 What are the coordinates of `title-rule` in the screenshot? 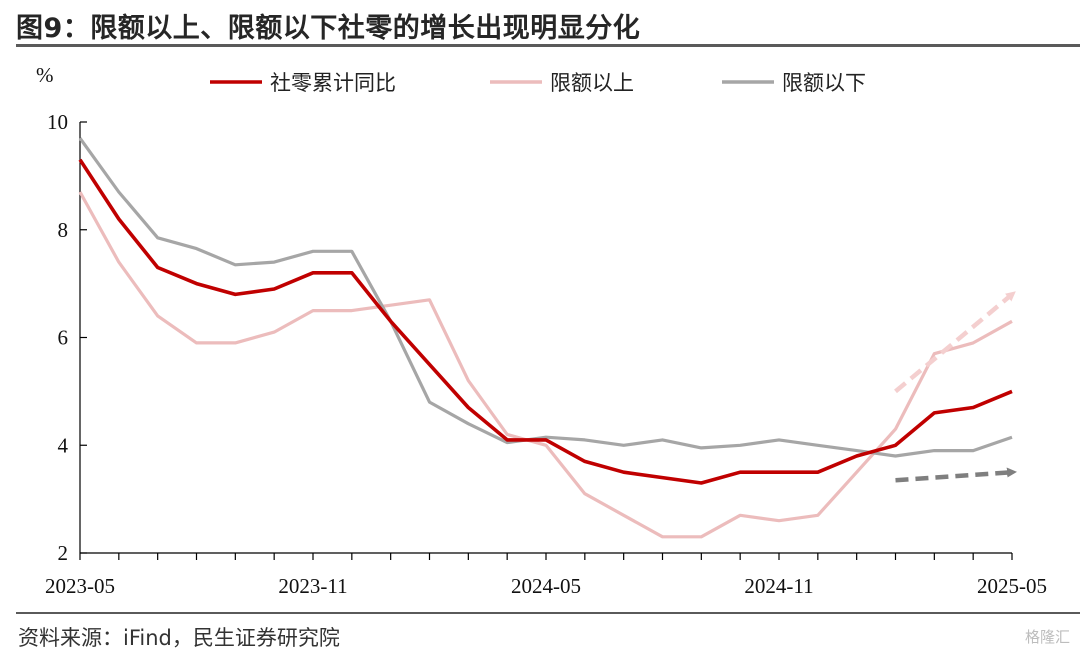 It's located at (548, 45).